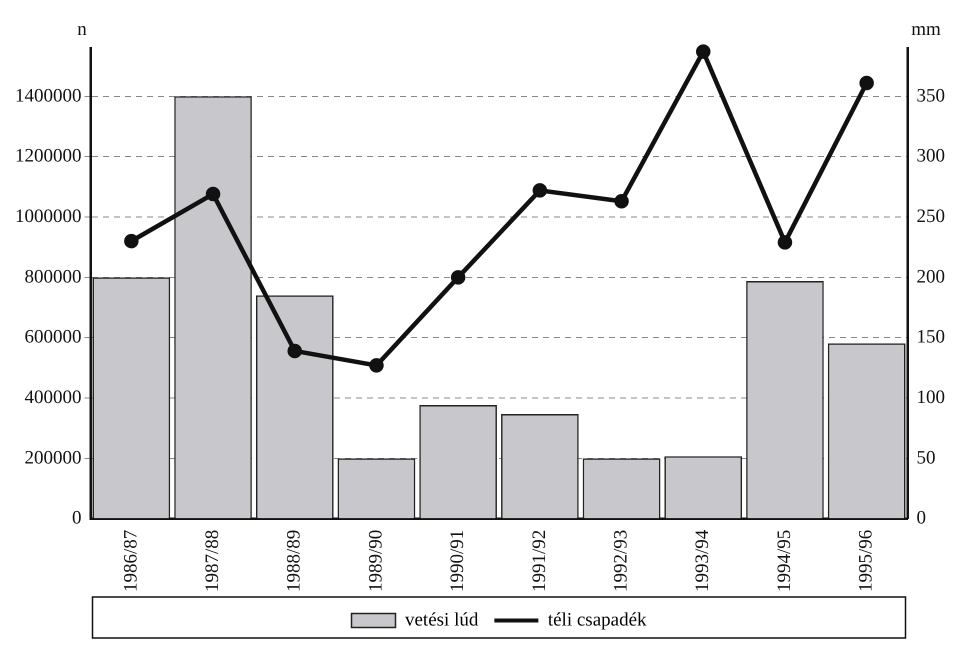  What do you see at coordinates (82, 29) in the screenshot?
I see `y-axis-title: n` at bounding box center [82, 29].